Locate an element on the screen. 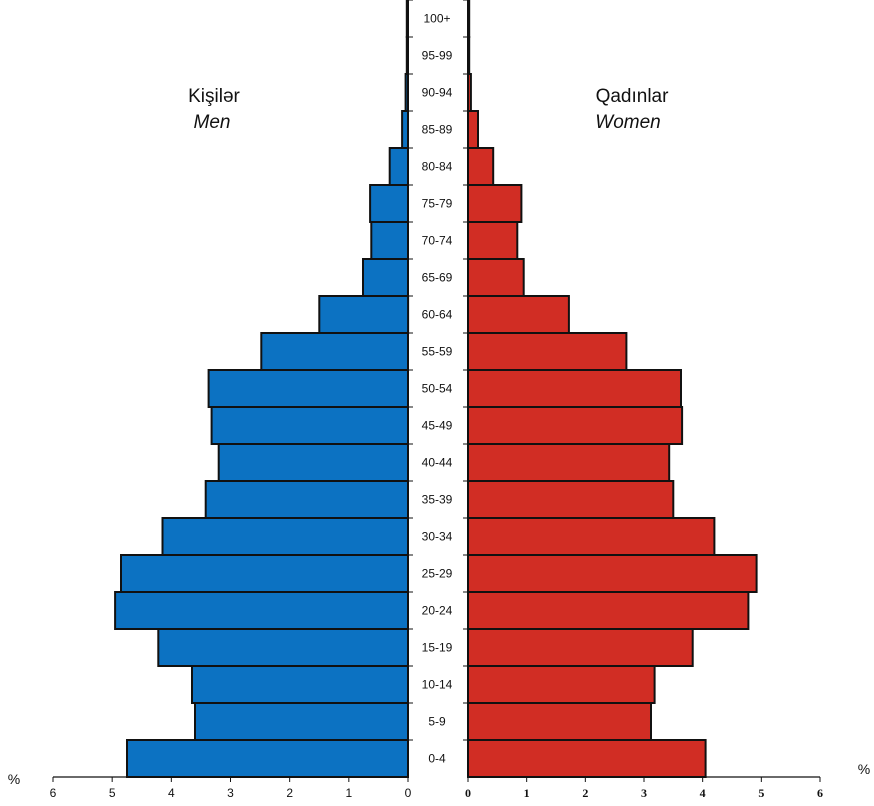 The image size is (874, 806). age-group-label: 30-34 is located at coordinates (437, 537).